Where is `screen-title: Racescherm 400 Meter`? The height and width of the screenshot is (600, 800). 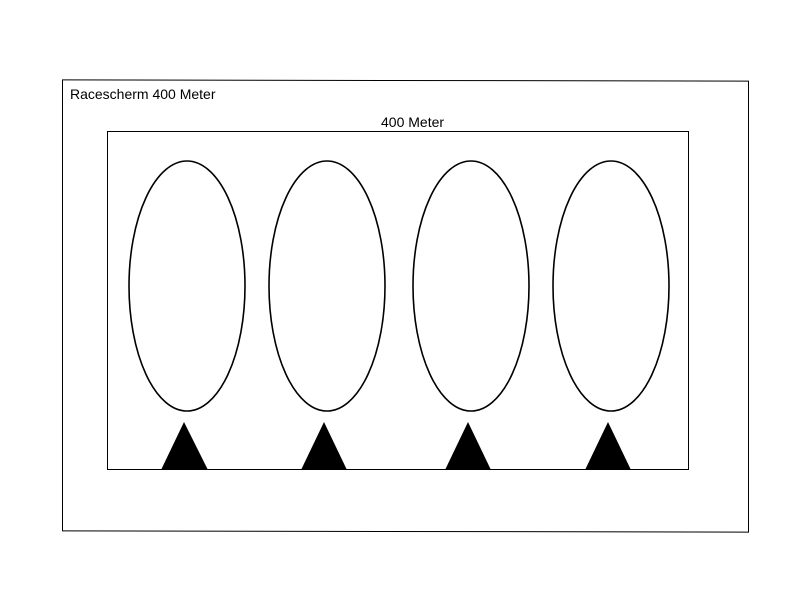
screen-title: Racescherm 400 Meter is located at coordinates (143, 94).